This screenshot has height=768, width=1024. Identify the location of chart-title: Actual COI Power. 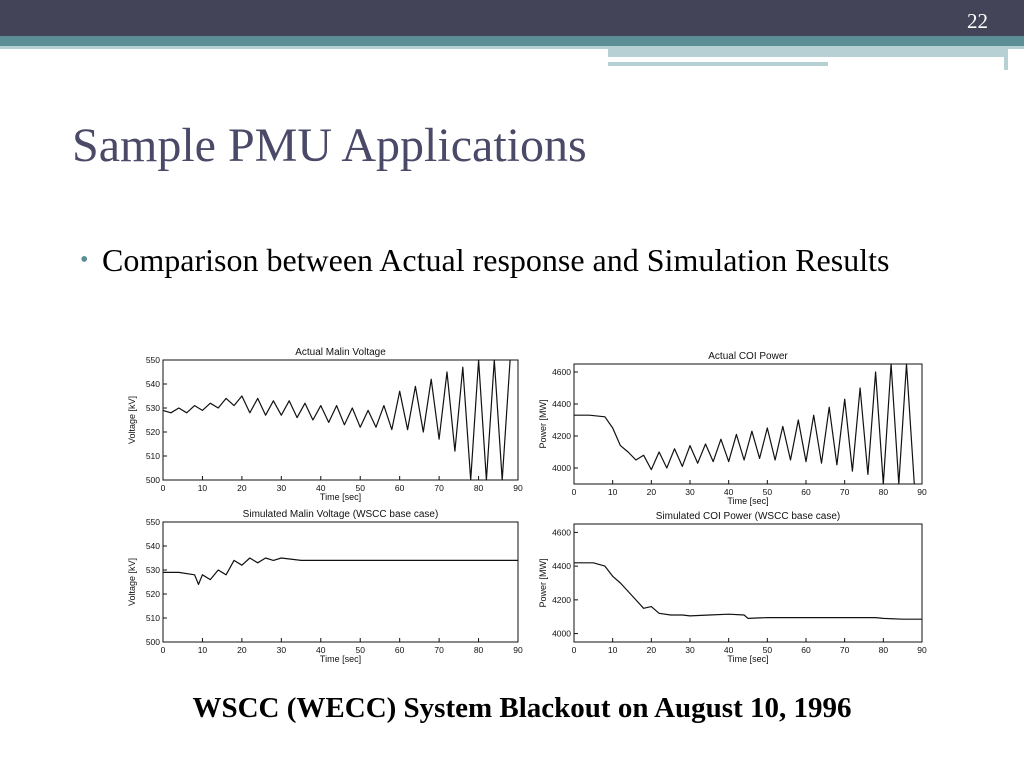
(748, 356).